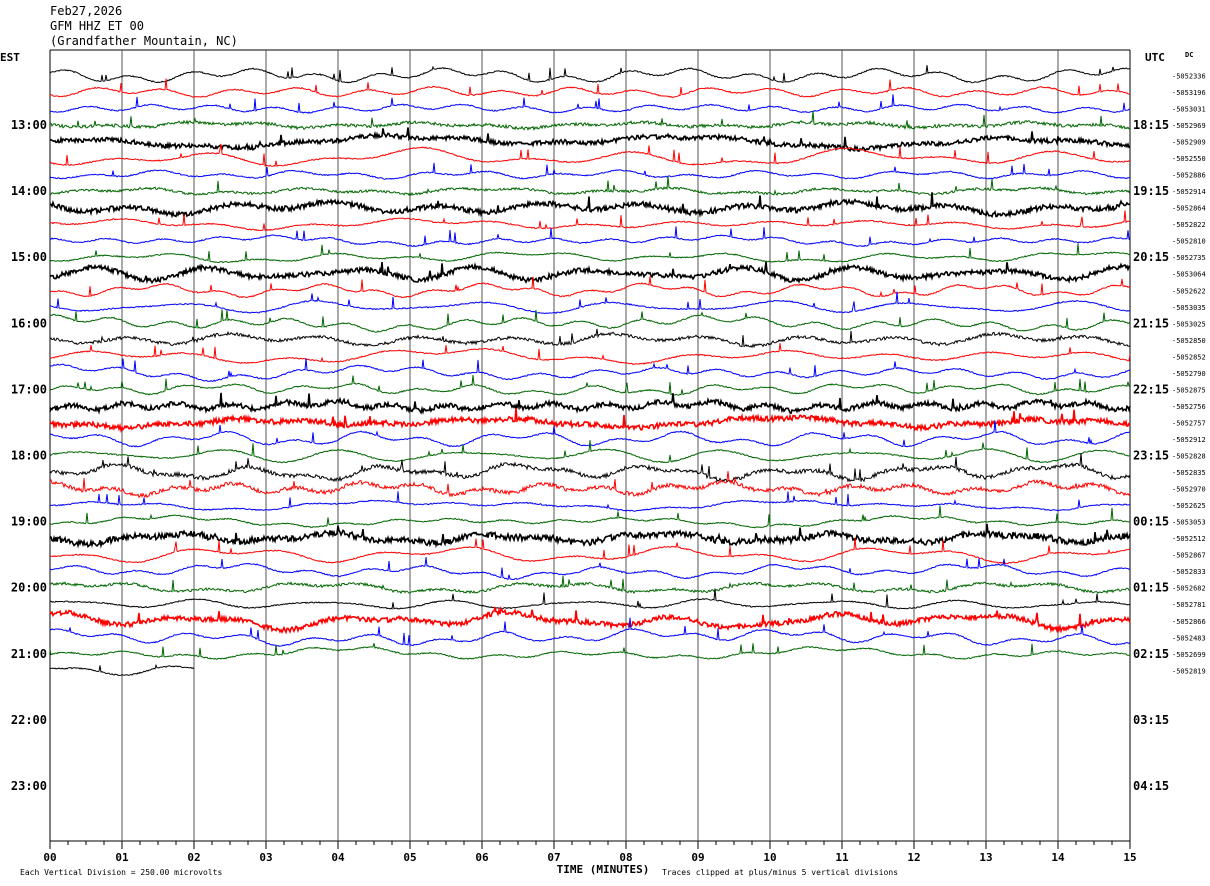 This screenshot has height=886, width=1210. Describe the element at coordinates (338, 857) in the screenshot. I see `x-tick-label: 04` at that location.